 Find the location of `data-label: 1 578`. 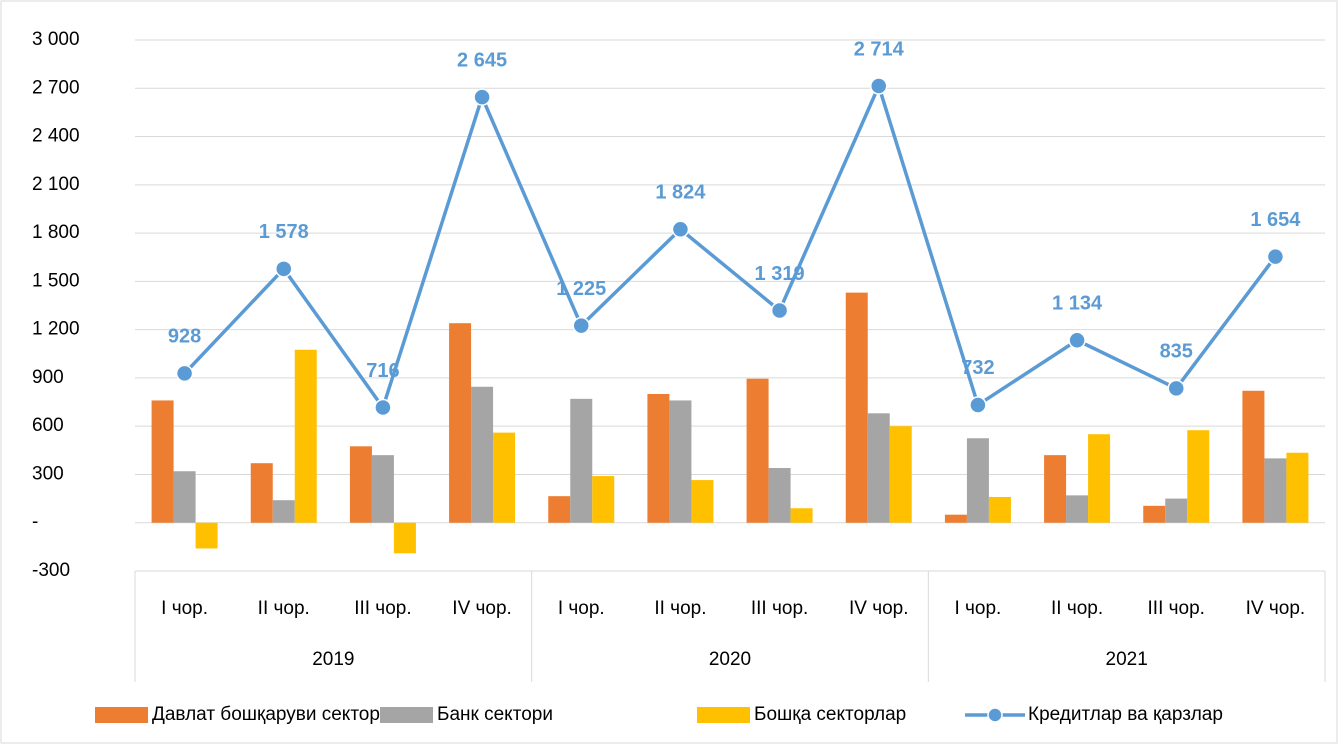

data-label: 1 578 is located at coordinates (284, 232).